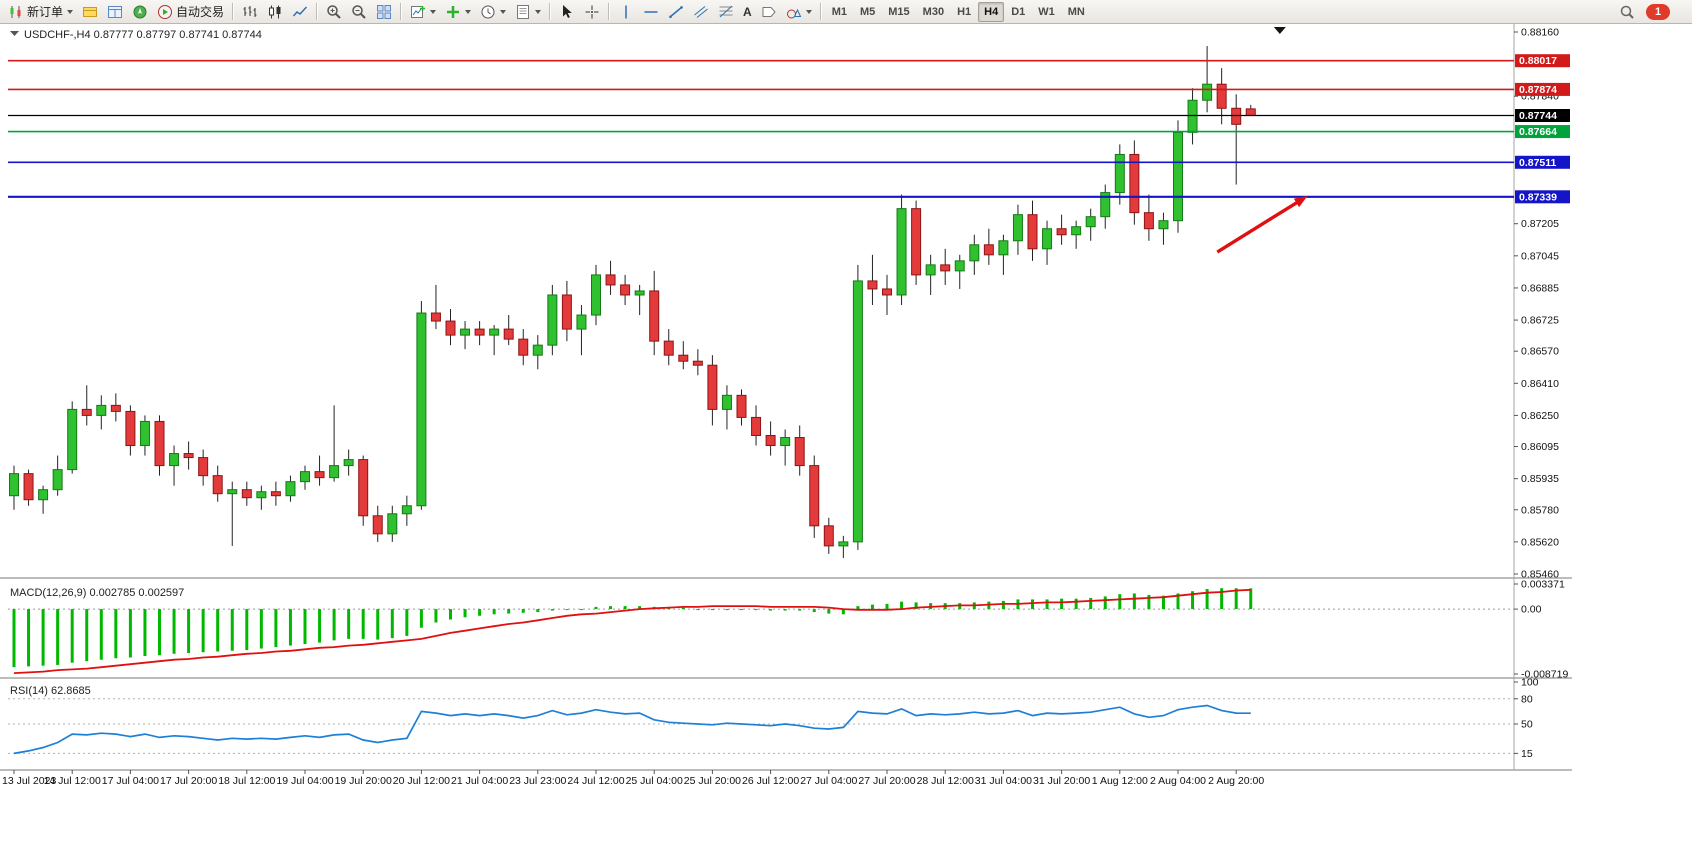 This screenshot has width=1692, height=852. Describe the element at coordinates (651, 12) in the screenshot. I see `horizontal-line-tool-button` at that location.